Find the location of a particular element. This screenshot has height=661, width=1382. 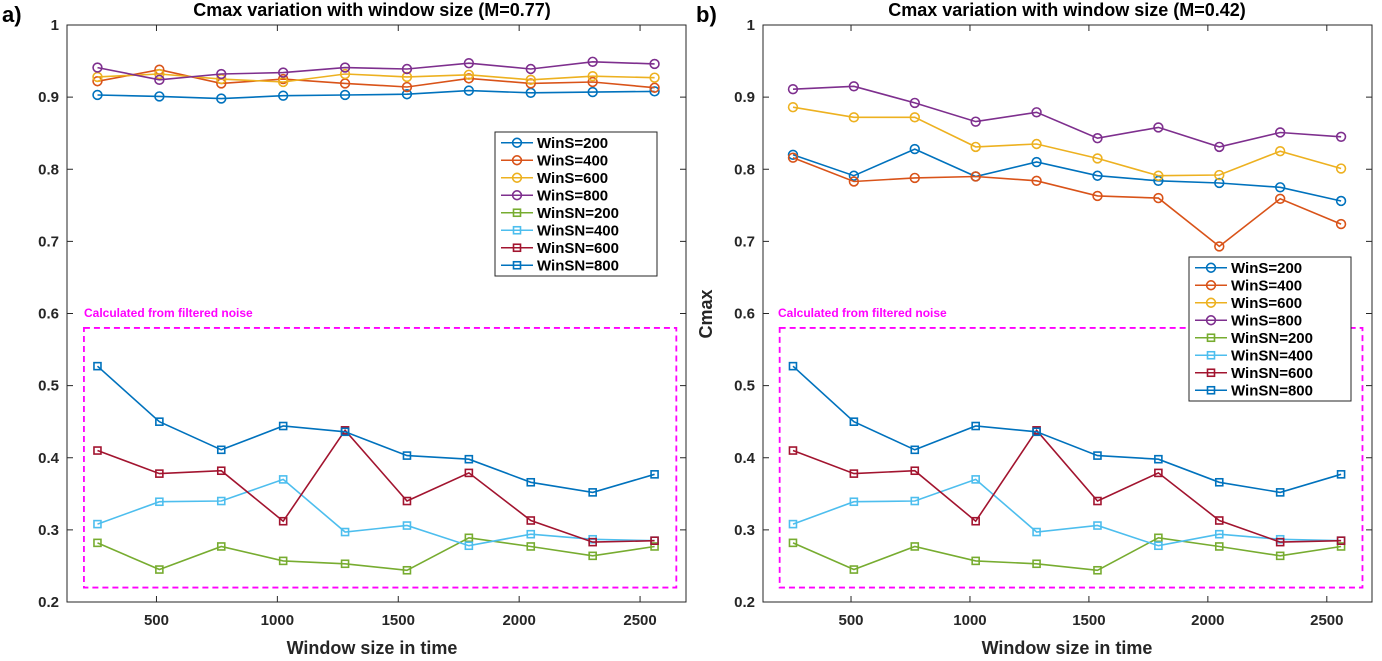

panel-a-legend-entry: WinSN=600 is located at coordinates (578, 248).